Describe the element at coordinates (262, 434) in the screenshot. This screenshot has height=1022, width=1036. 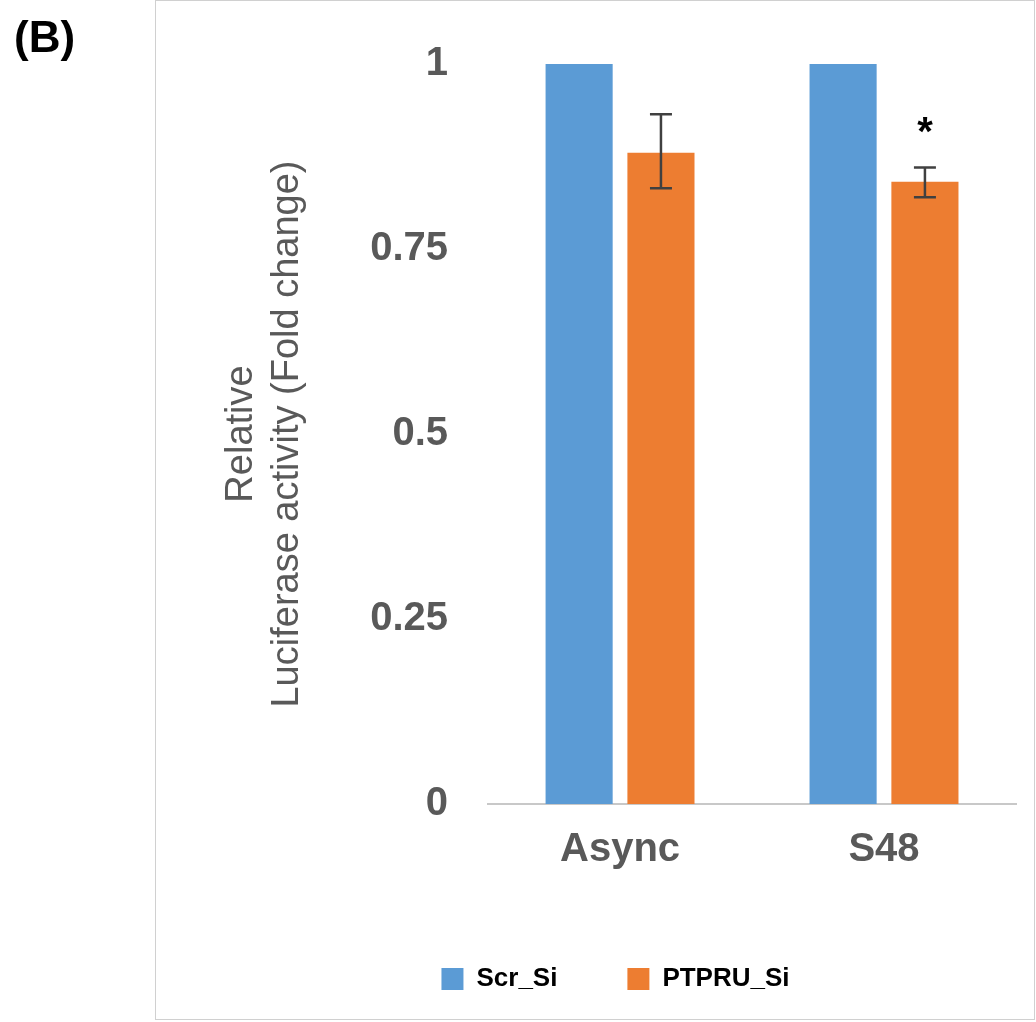
I see `y-axis-title: Relative Luciferase activity (Fold change)` at that location.